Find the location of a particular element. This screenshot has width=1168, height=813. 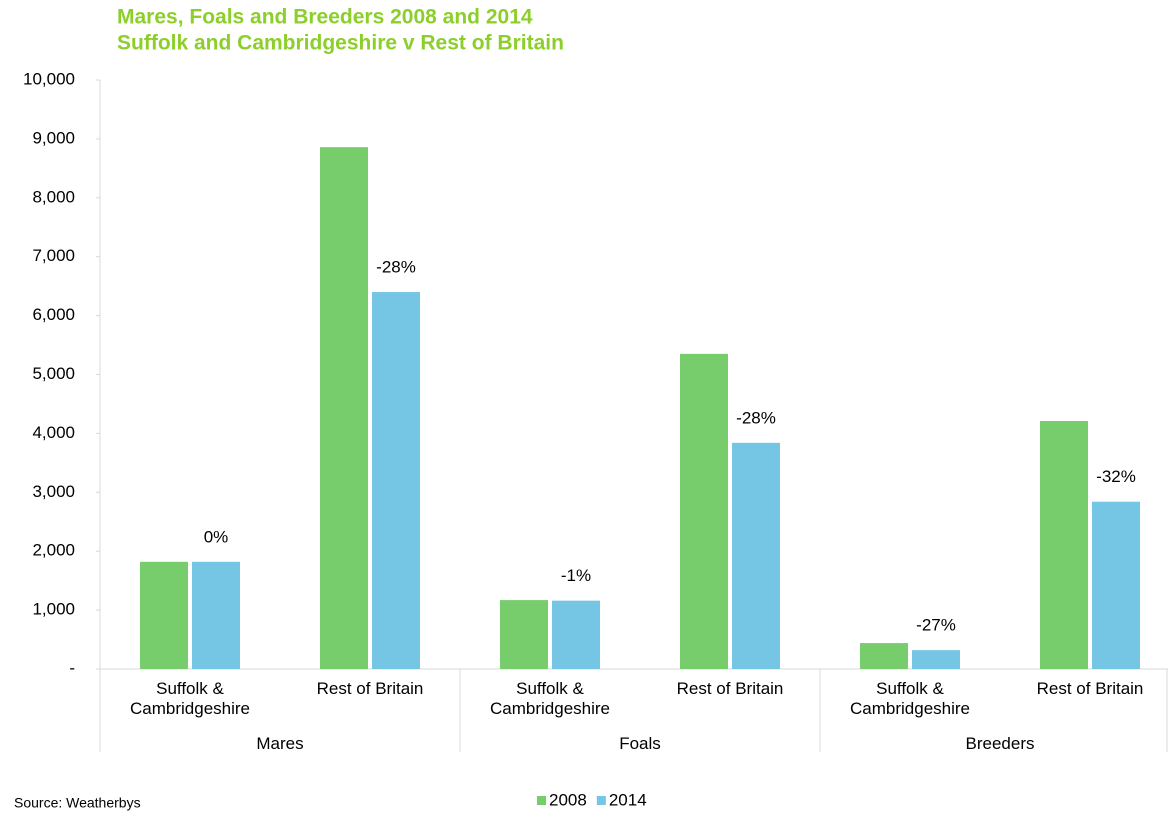

y-tick-label: 6,000 is located at coordinates (53, 314).